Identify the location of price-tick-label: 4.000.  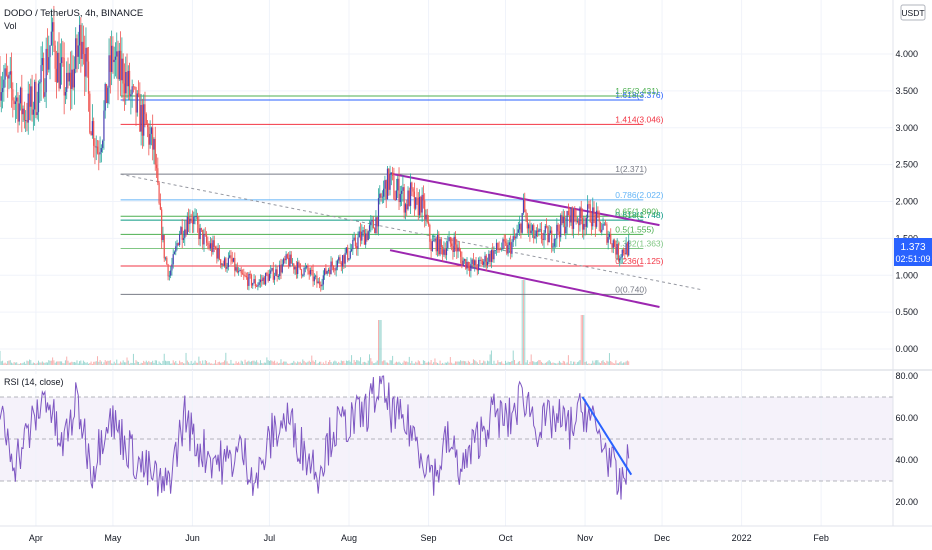
(906, 54).